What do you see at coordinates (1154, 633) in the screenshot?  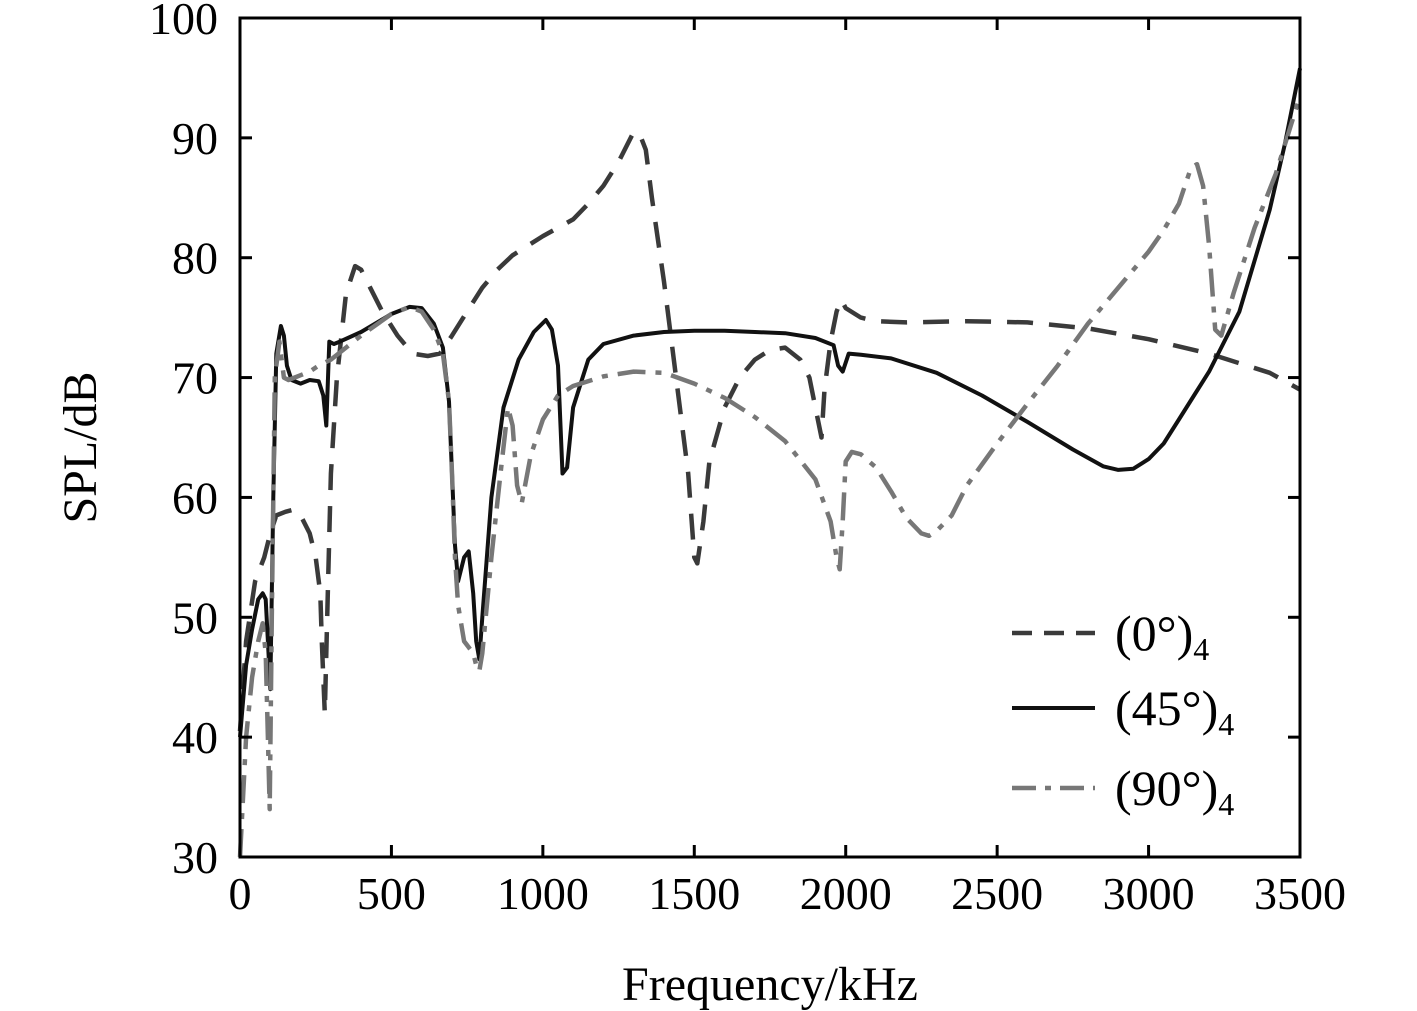 I see `legend-name: (0°)` at bounding box center [1154, 633].